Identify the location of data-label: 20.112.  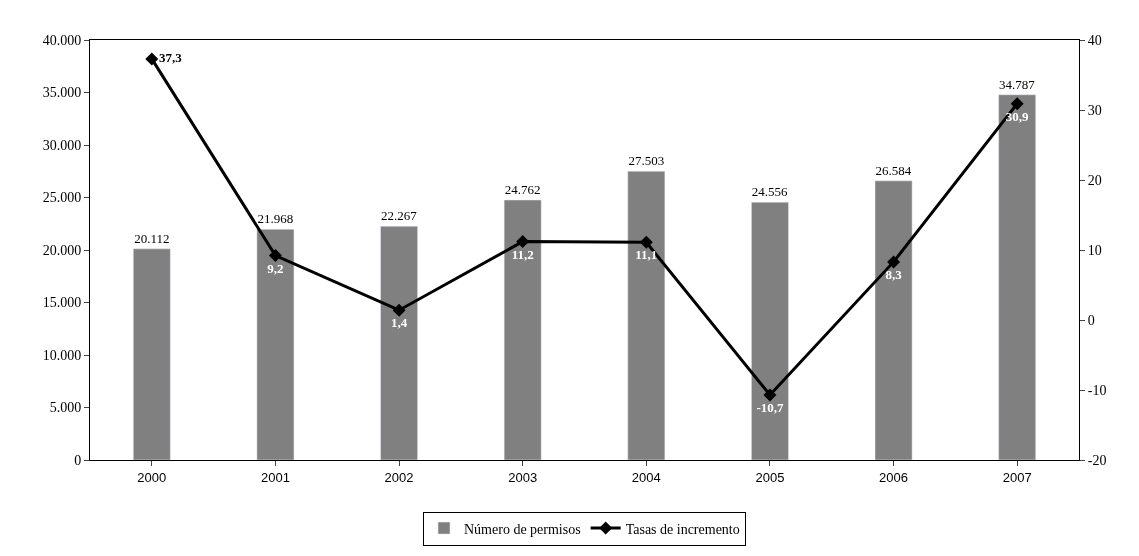
(152, 238).